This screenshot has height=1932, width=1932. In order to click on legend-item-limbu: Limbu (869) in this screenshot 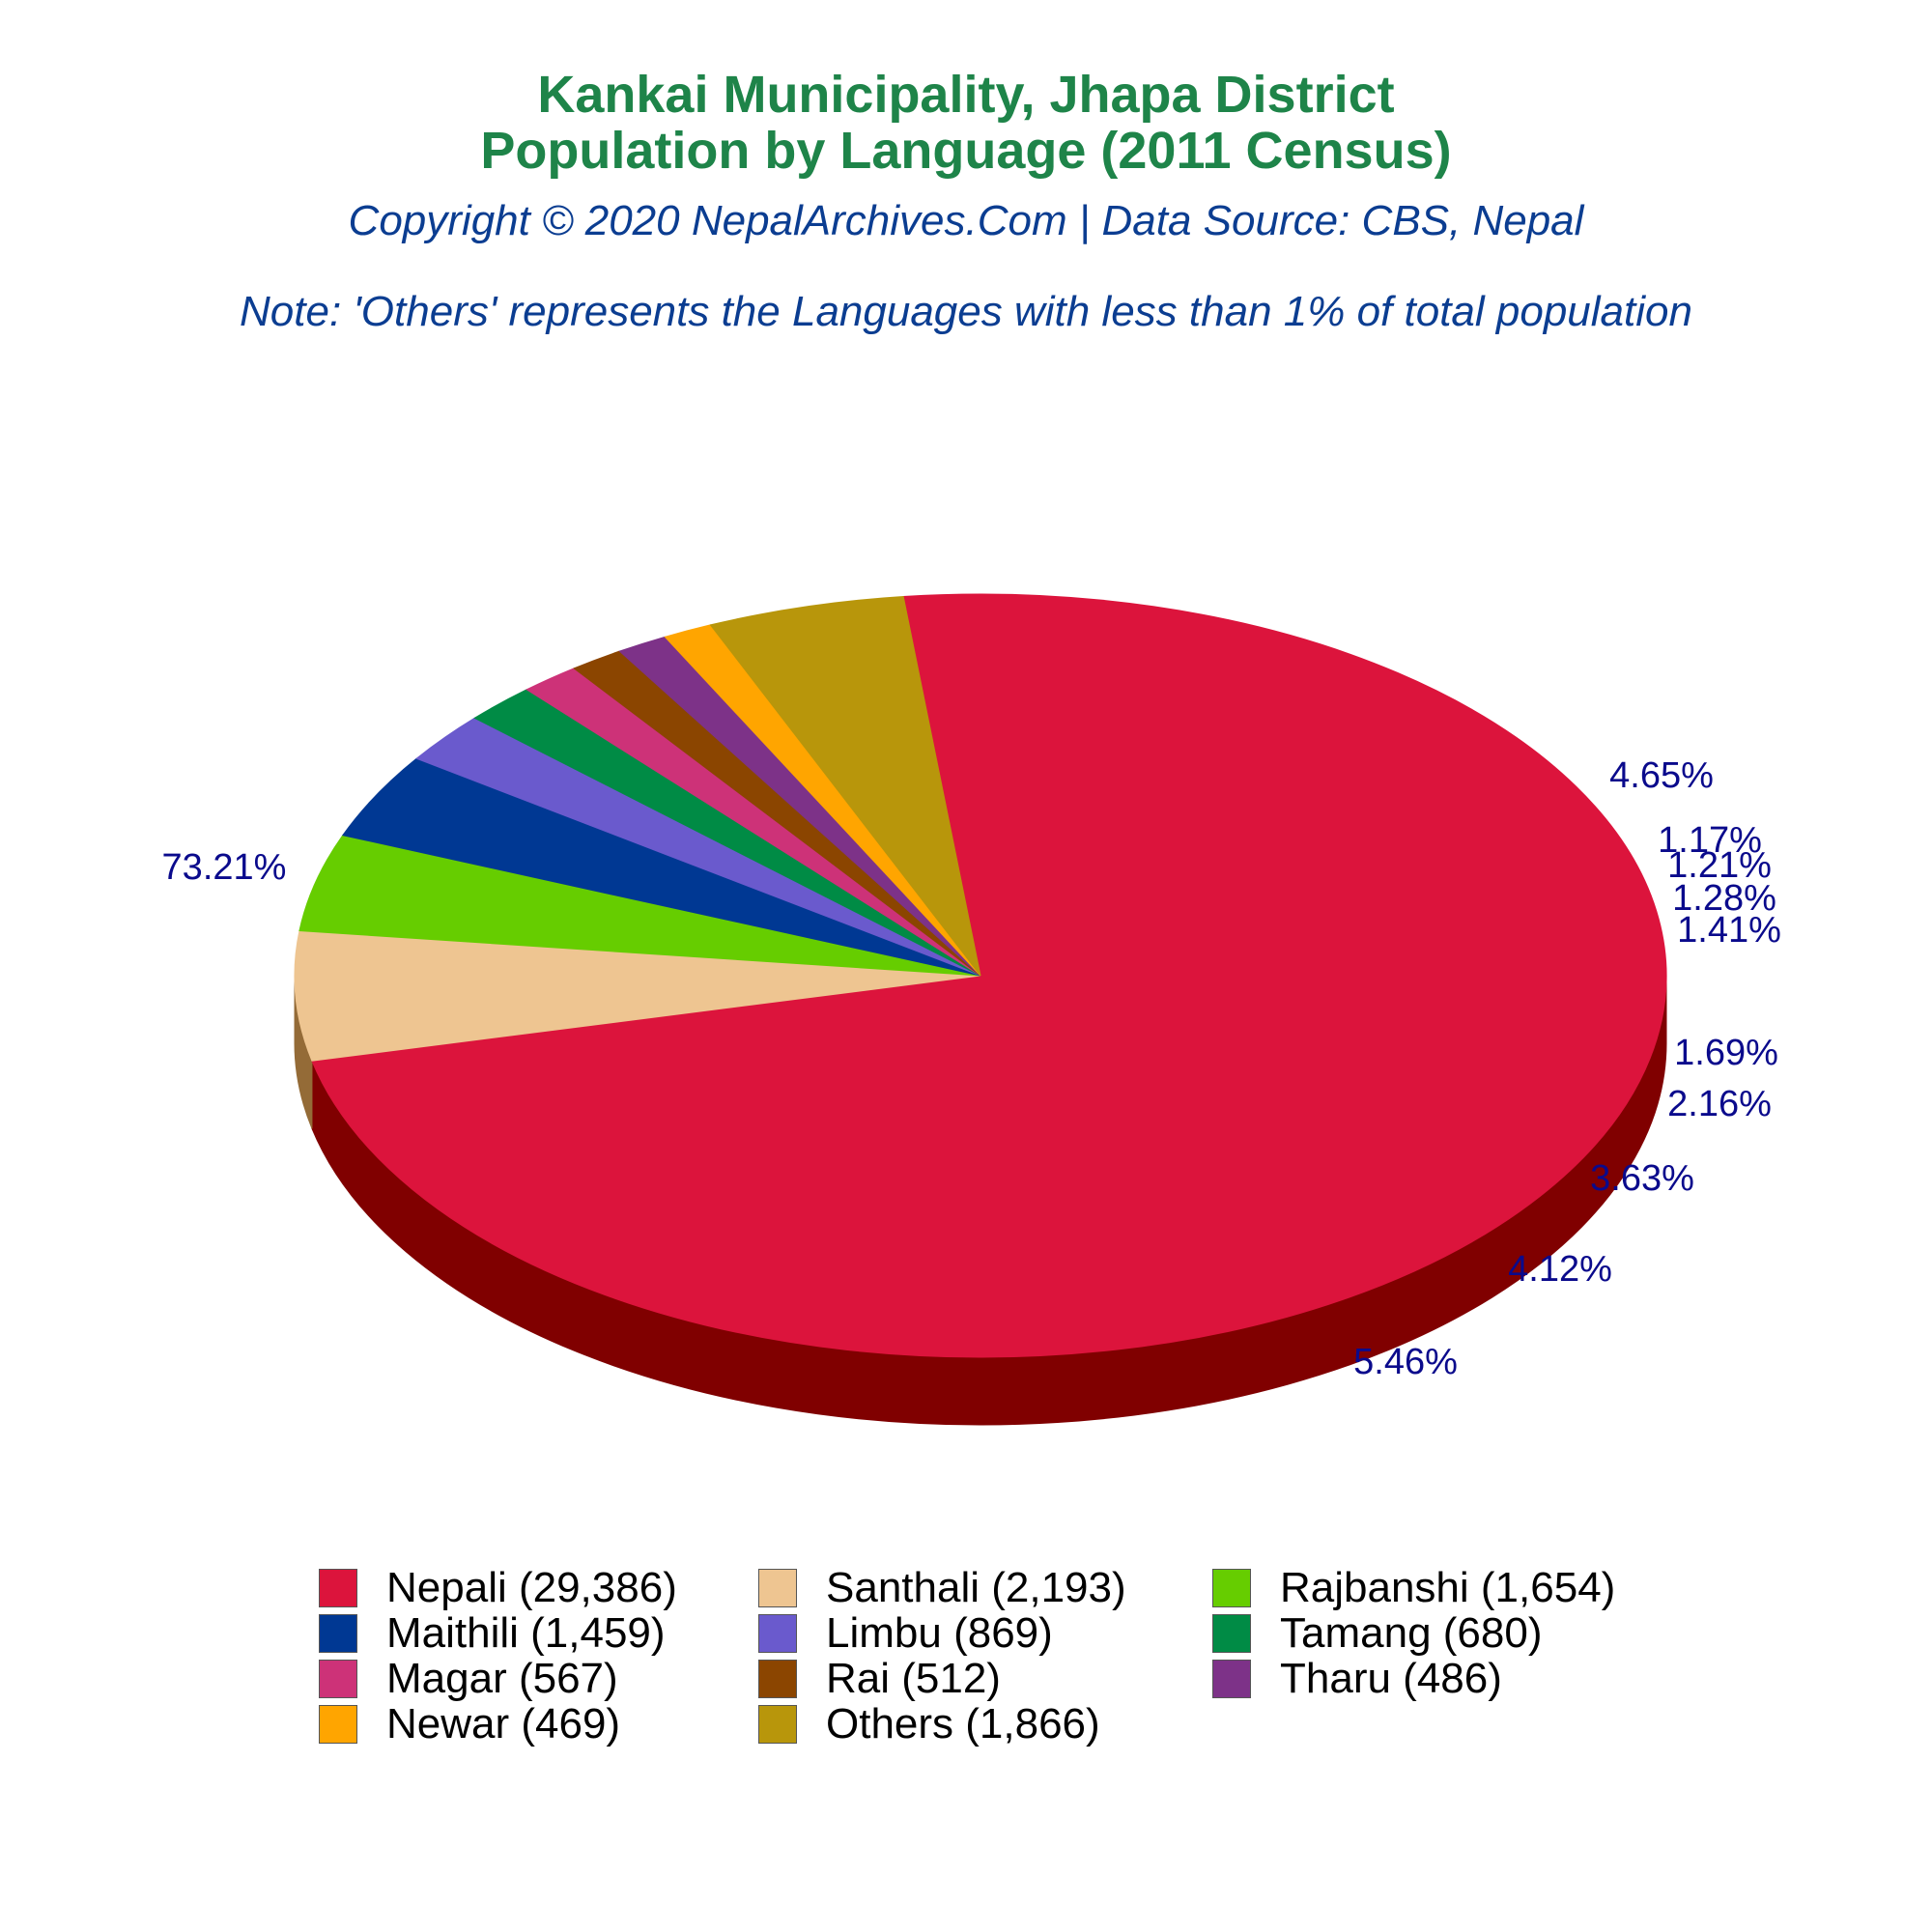, I will do `click(905, 1632)`.